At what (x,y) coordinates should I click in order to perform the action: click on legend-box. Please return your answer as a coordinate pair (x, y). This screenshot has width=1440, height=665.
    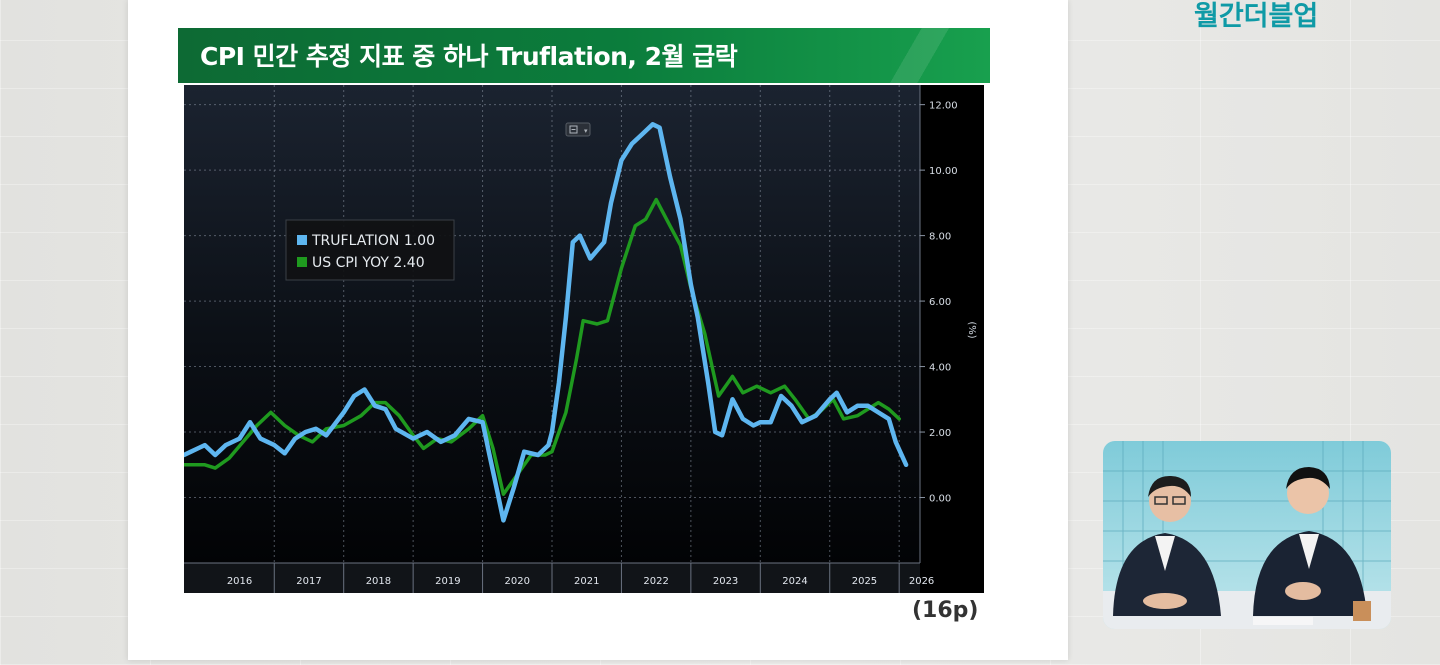
    Looking at the image, I should click on (370, 250).